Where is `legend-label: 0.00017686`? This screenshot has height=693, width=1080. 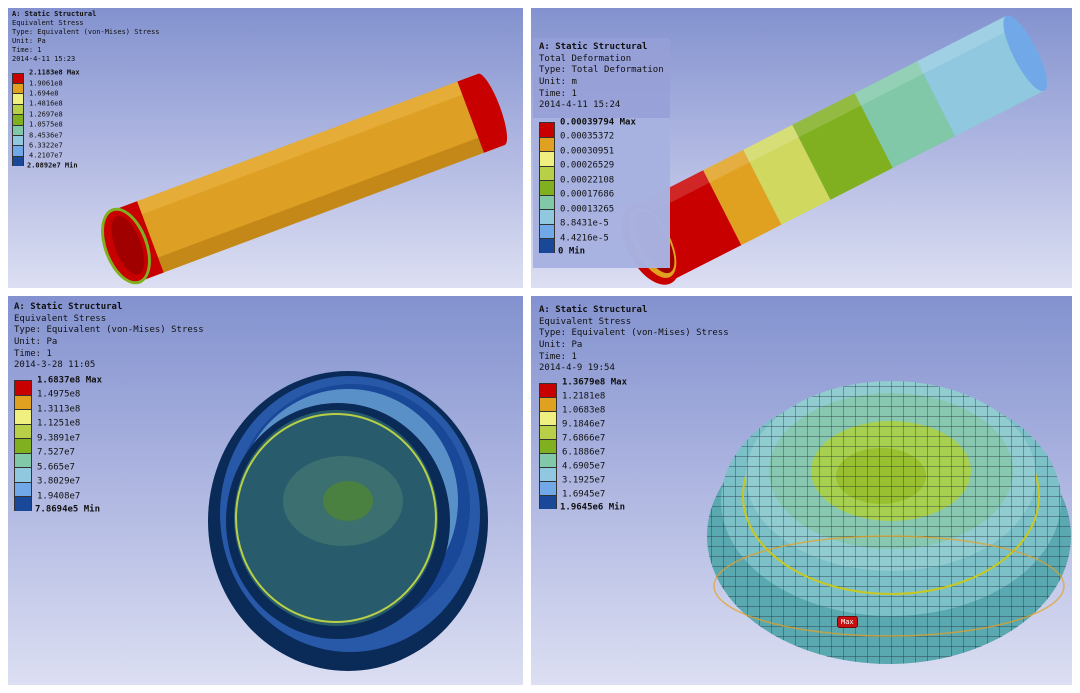 legend-label: 0.00017686 is located at coordinates (587, 194).